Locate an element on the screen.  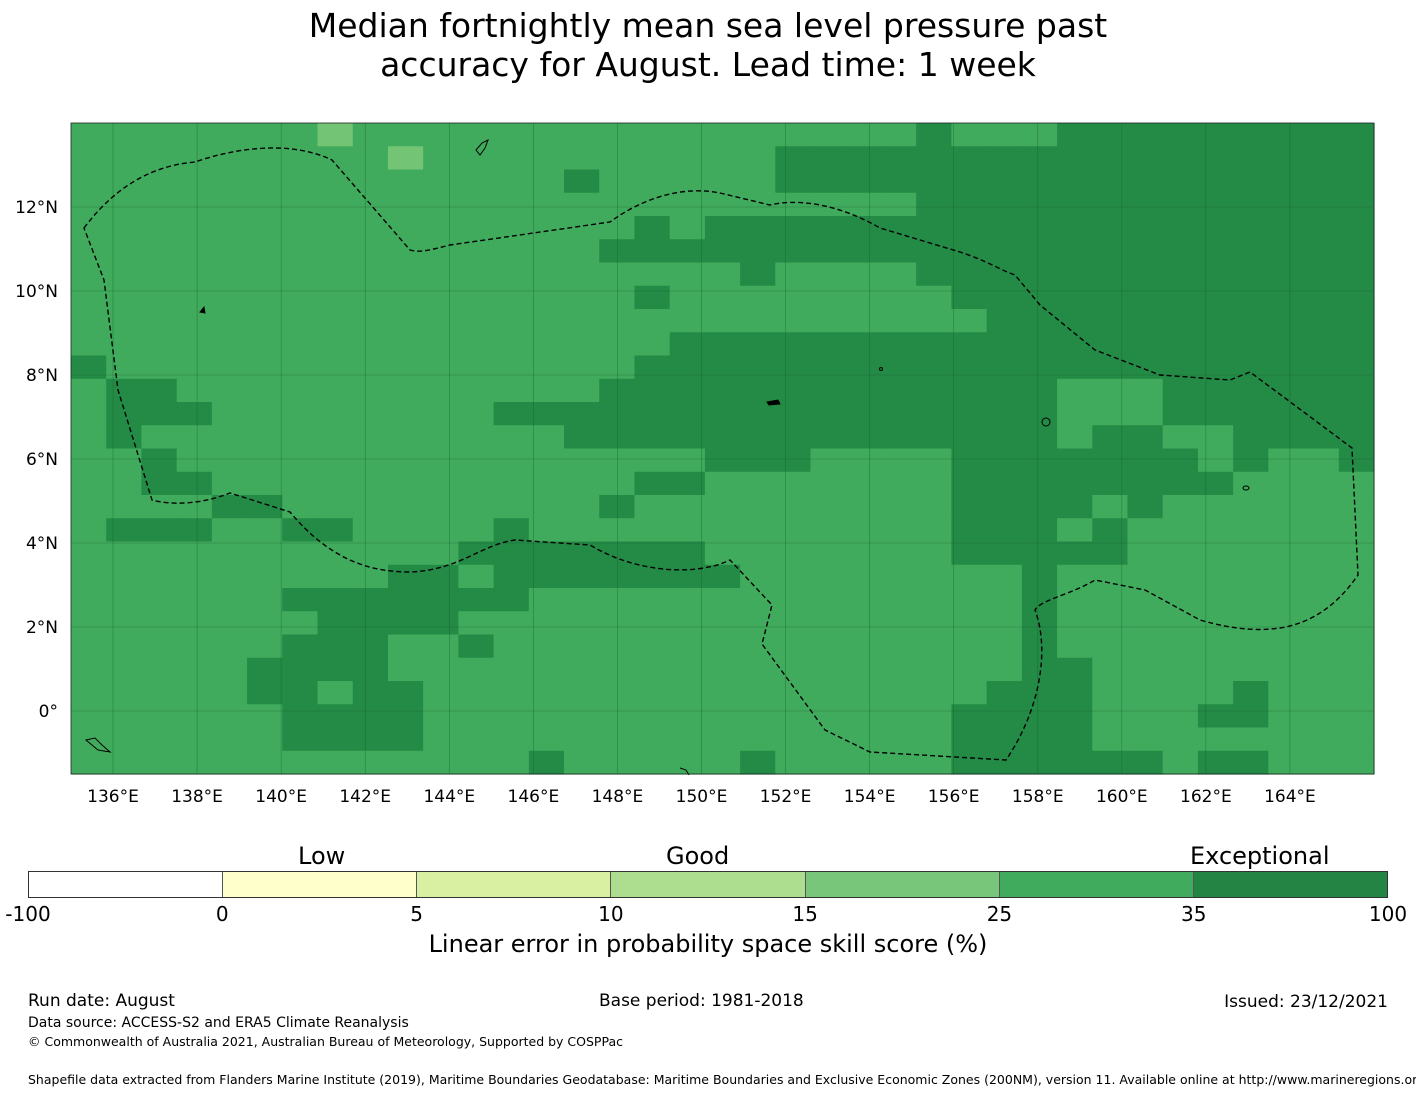
category-low: Low is located at coordinates (322, 856).